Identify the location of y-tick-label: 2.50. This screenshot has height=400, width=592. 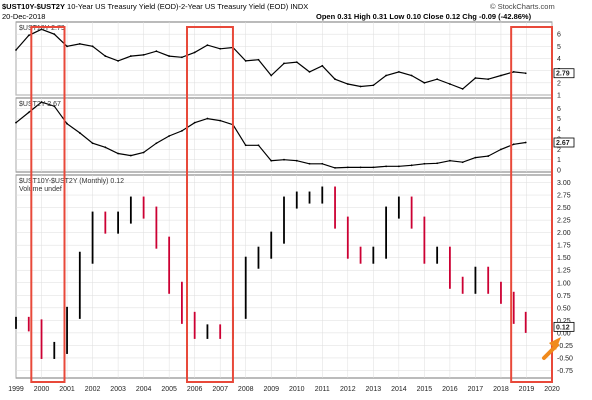
(564, 208).